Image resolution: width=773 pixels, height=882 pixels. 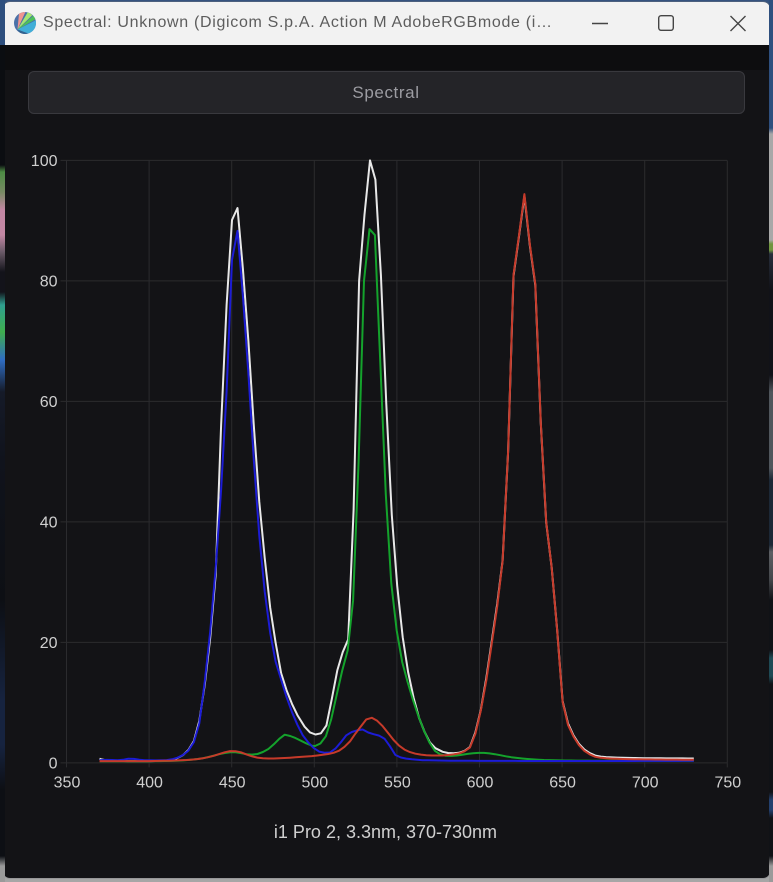 What do you see at coordinates (66, 782) in the screenshot?
I see `svg-text: 350` at bounding box center [66, 782].